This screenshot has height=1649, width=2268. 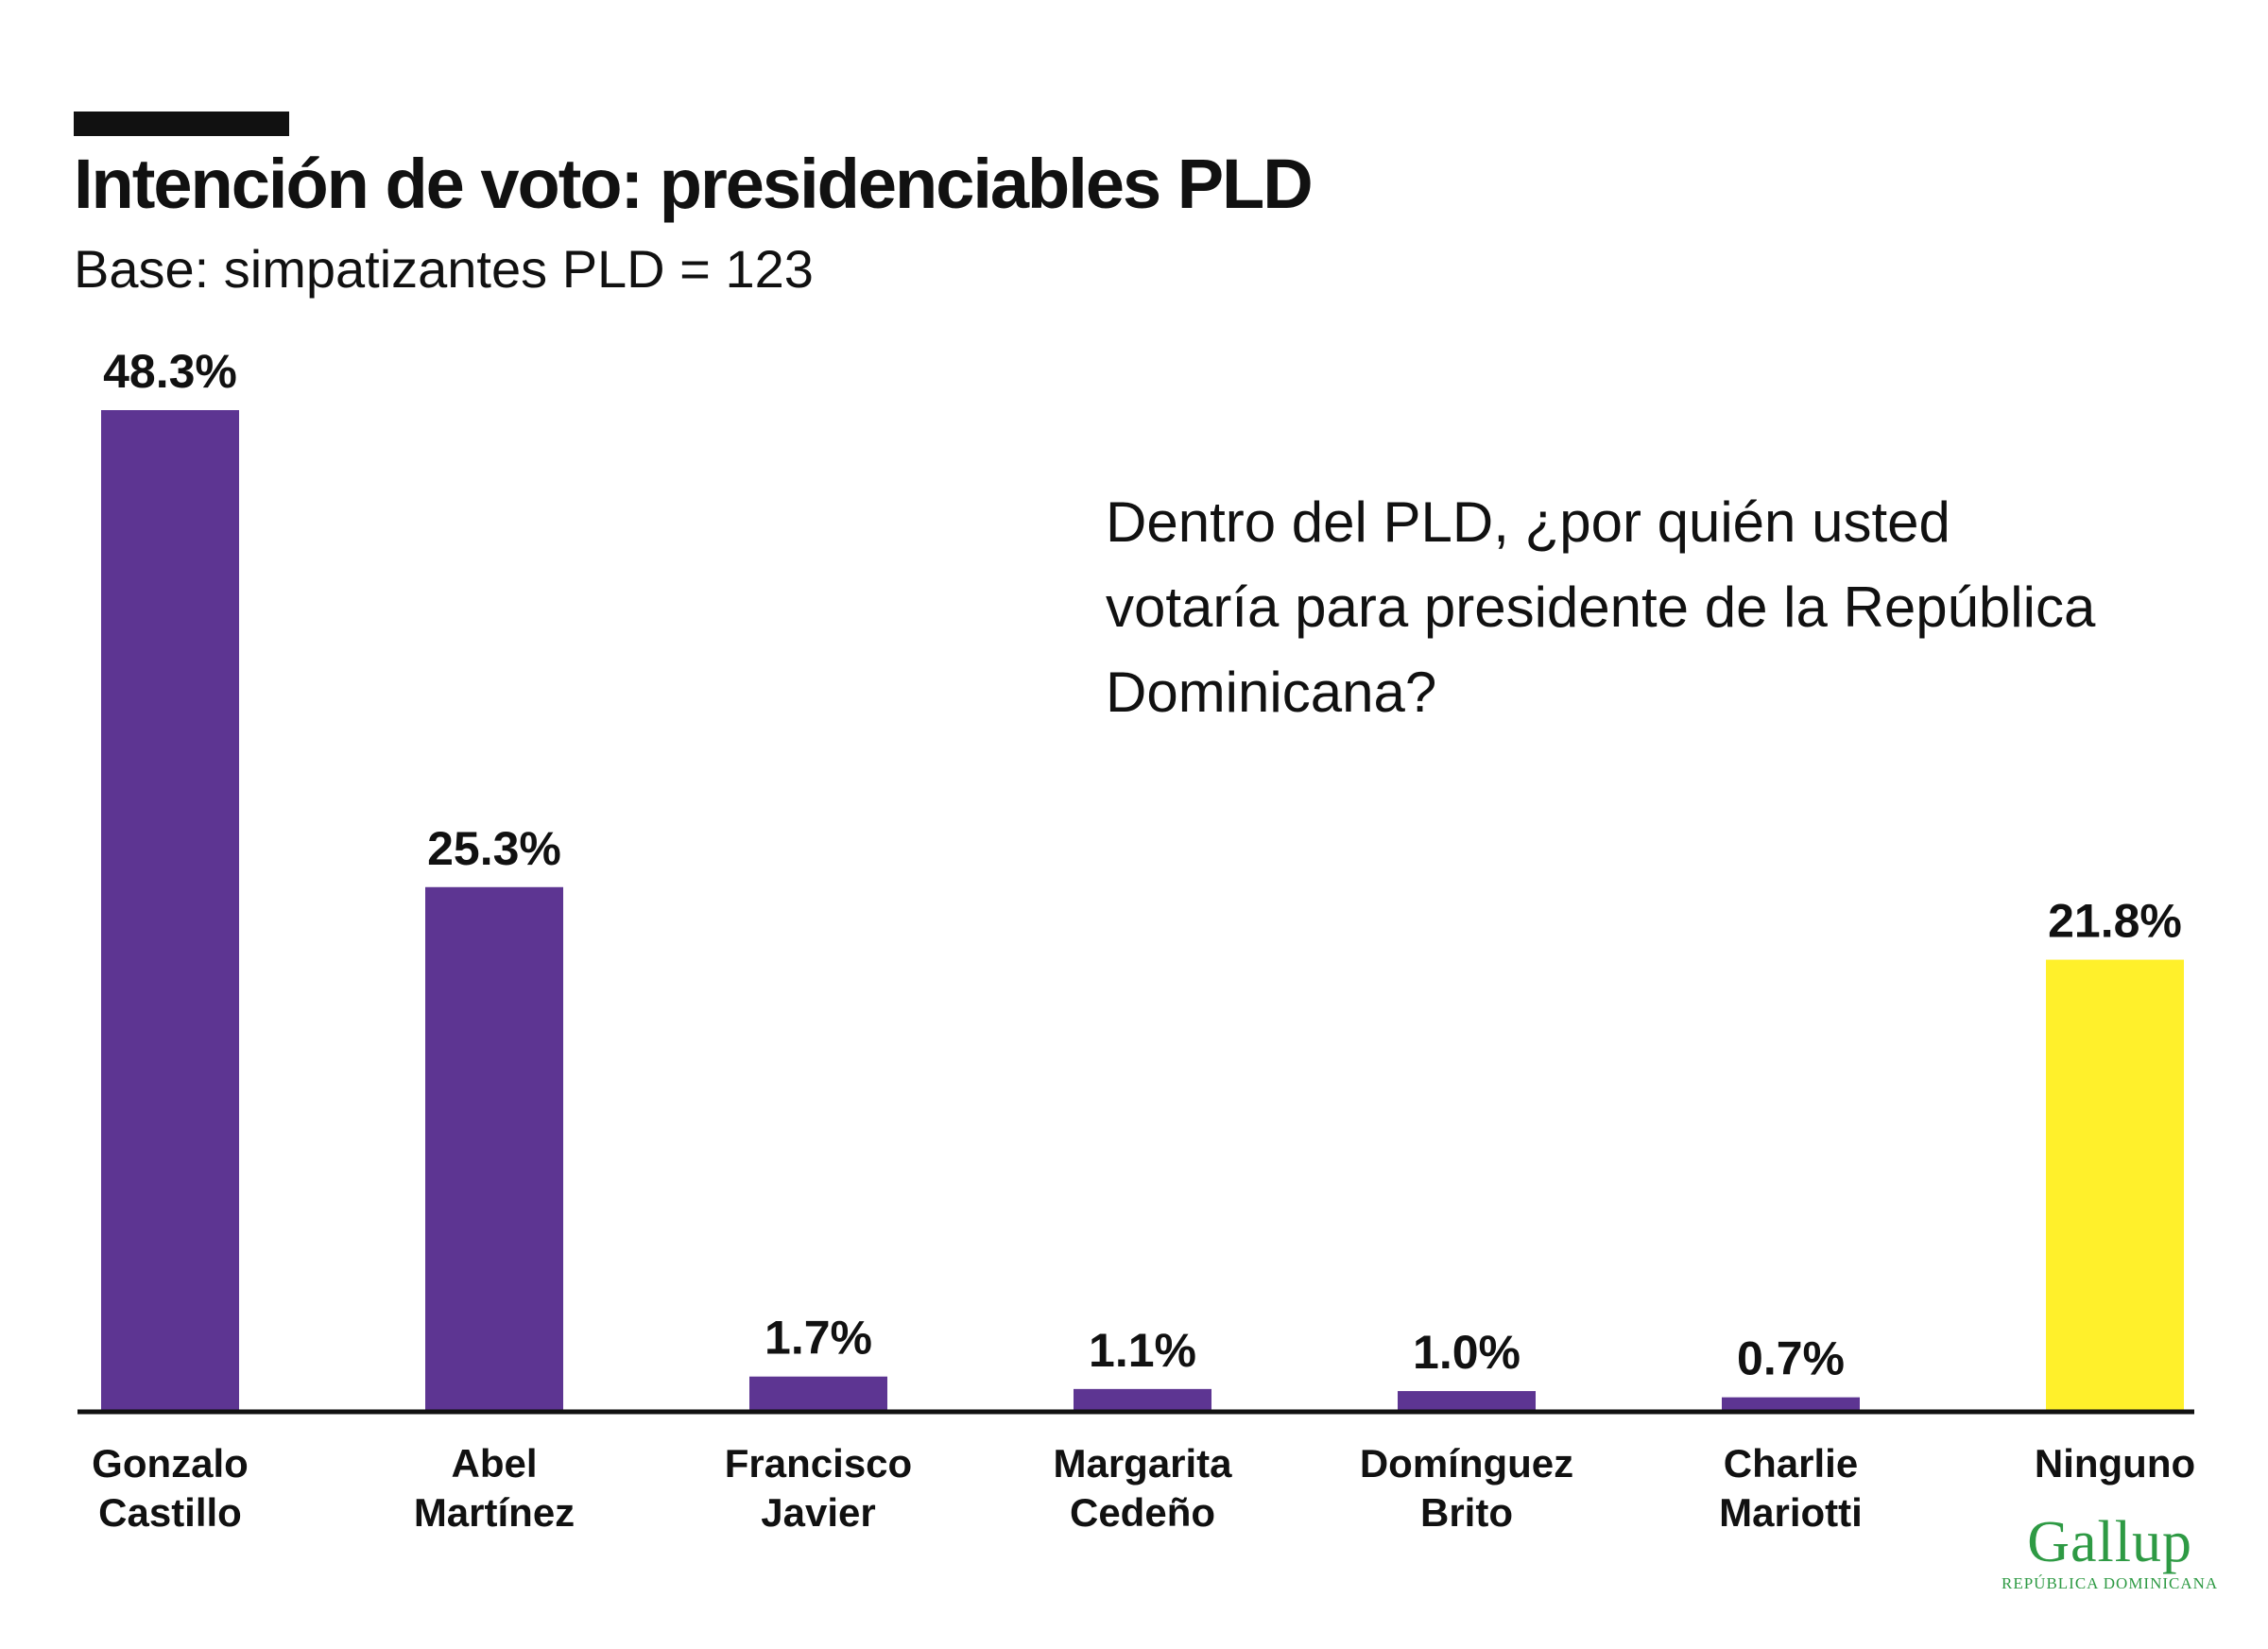 I want to click on gallup-logo: Gallup República Dominicana, so click(x=2110, y=1552).